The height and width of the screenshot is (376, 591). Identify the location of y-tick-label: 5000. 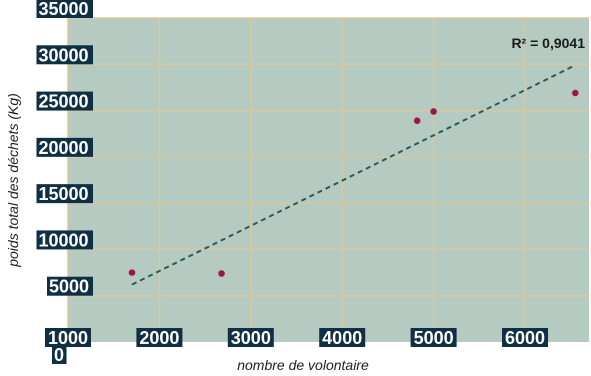
(69, 287).